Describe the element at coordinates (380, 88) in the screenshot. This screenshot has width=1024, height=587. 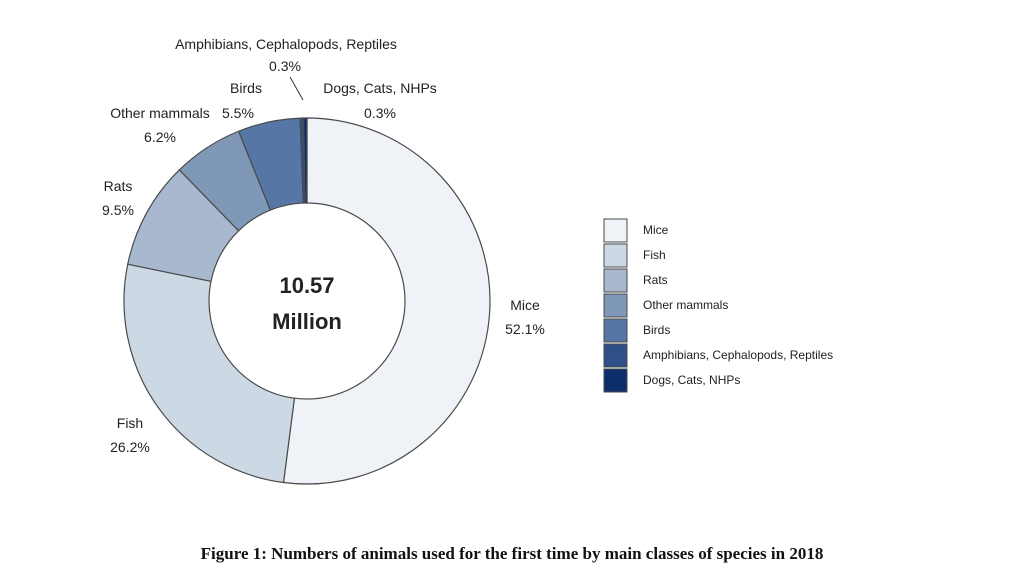
I see `slice-label-dogs-cats-nhps: Dogs, Cats, NHPs` at that location.